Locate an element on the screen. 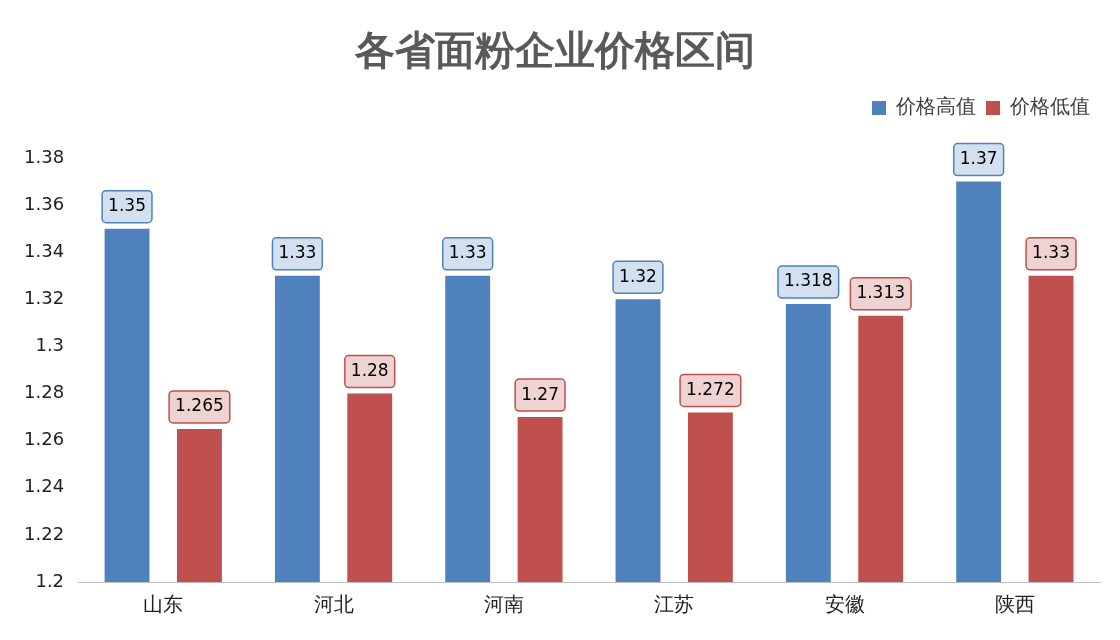  x-tick-label: 山东 is located at coordinates (163, 604).